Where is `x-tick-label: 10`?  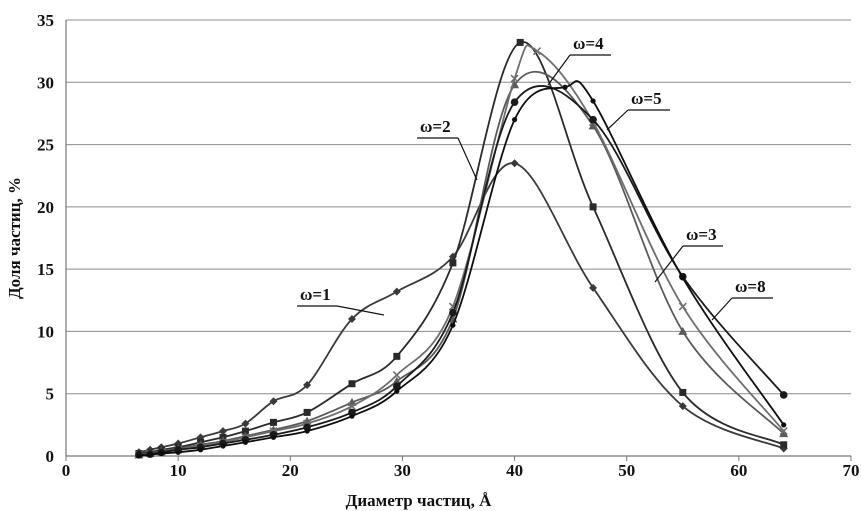 x-tick-label: 10 is located at coordinates (178, 470).